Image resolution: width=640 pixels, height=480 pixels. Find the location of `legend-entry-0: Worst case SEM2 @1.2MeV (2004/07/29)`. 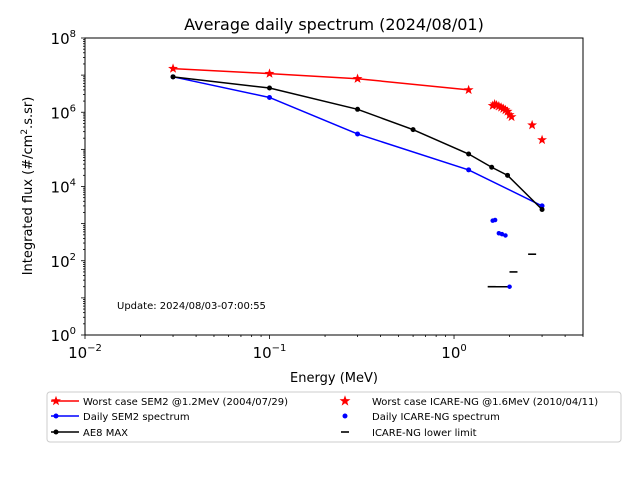

legend-entry-0: Worst case SEM2 @1.2MeV (2004/07/29) is located at coordinates (169, 401).